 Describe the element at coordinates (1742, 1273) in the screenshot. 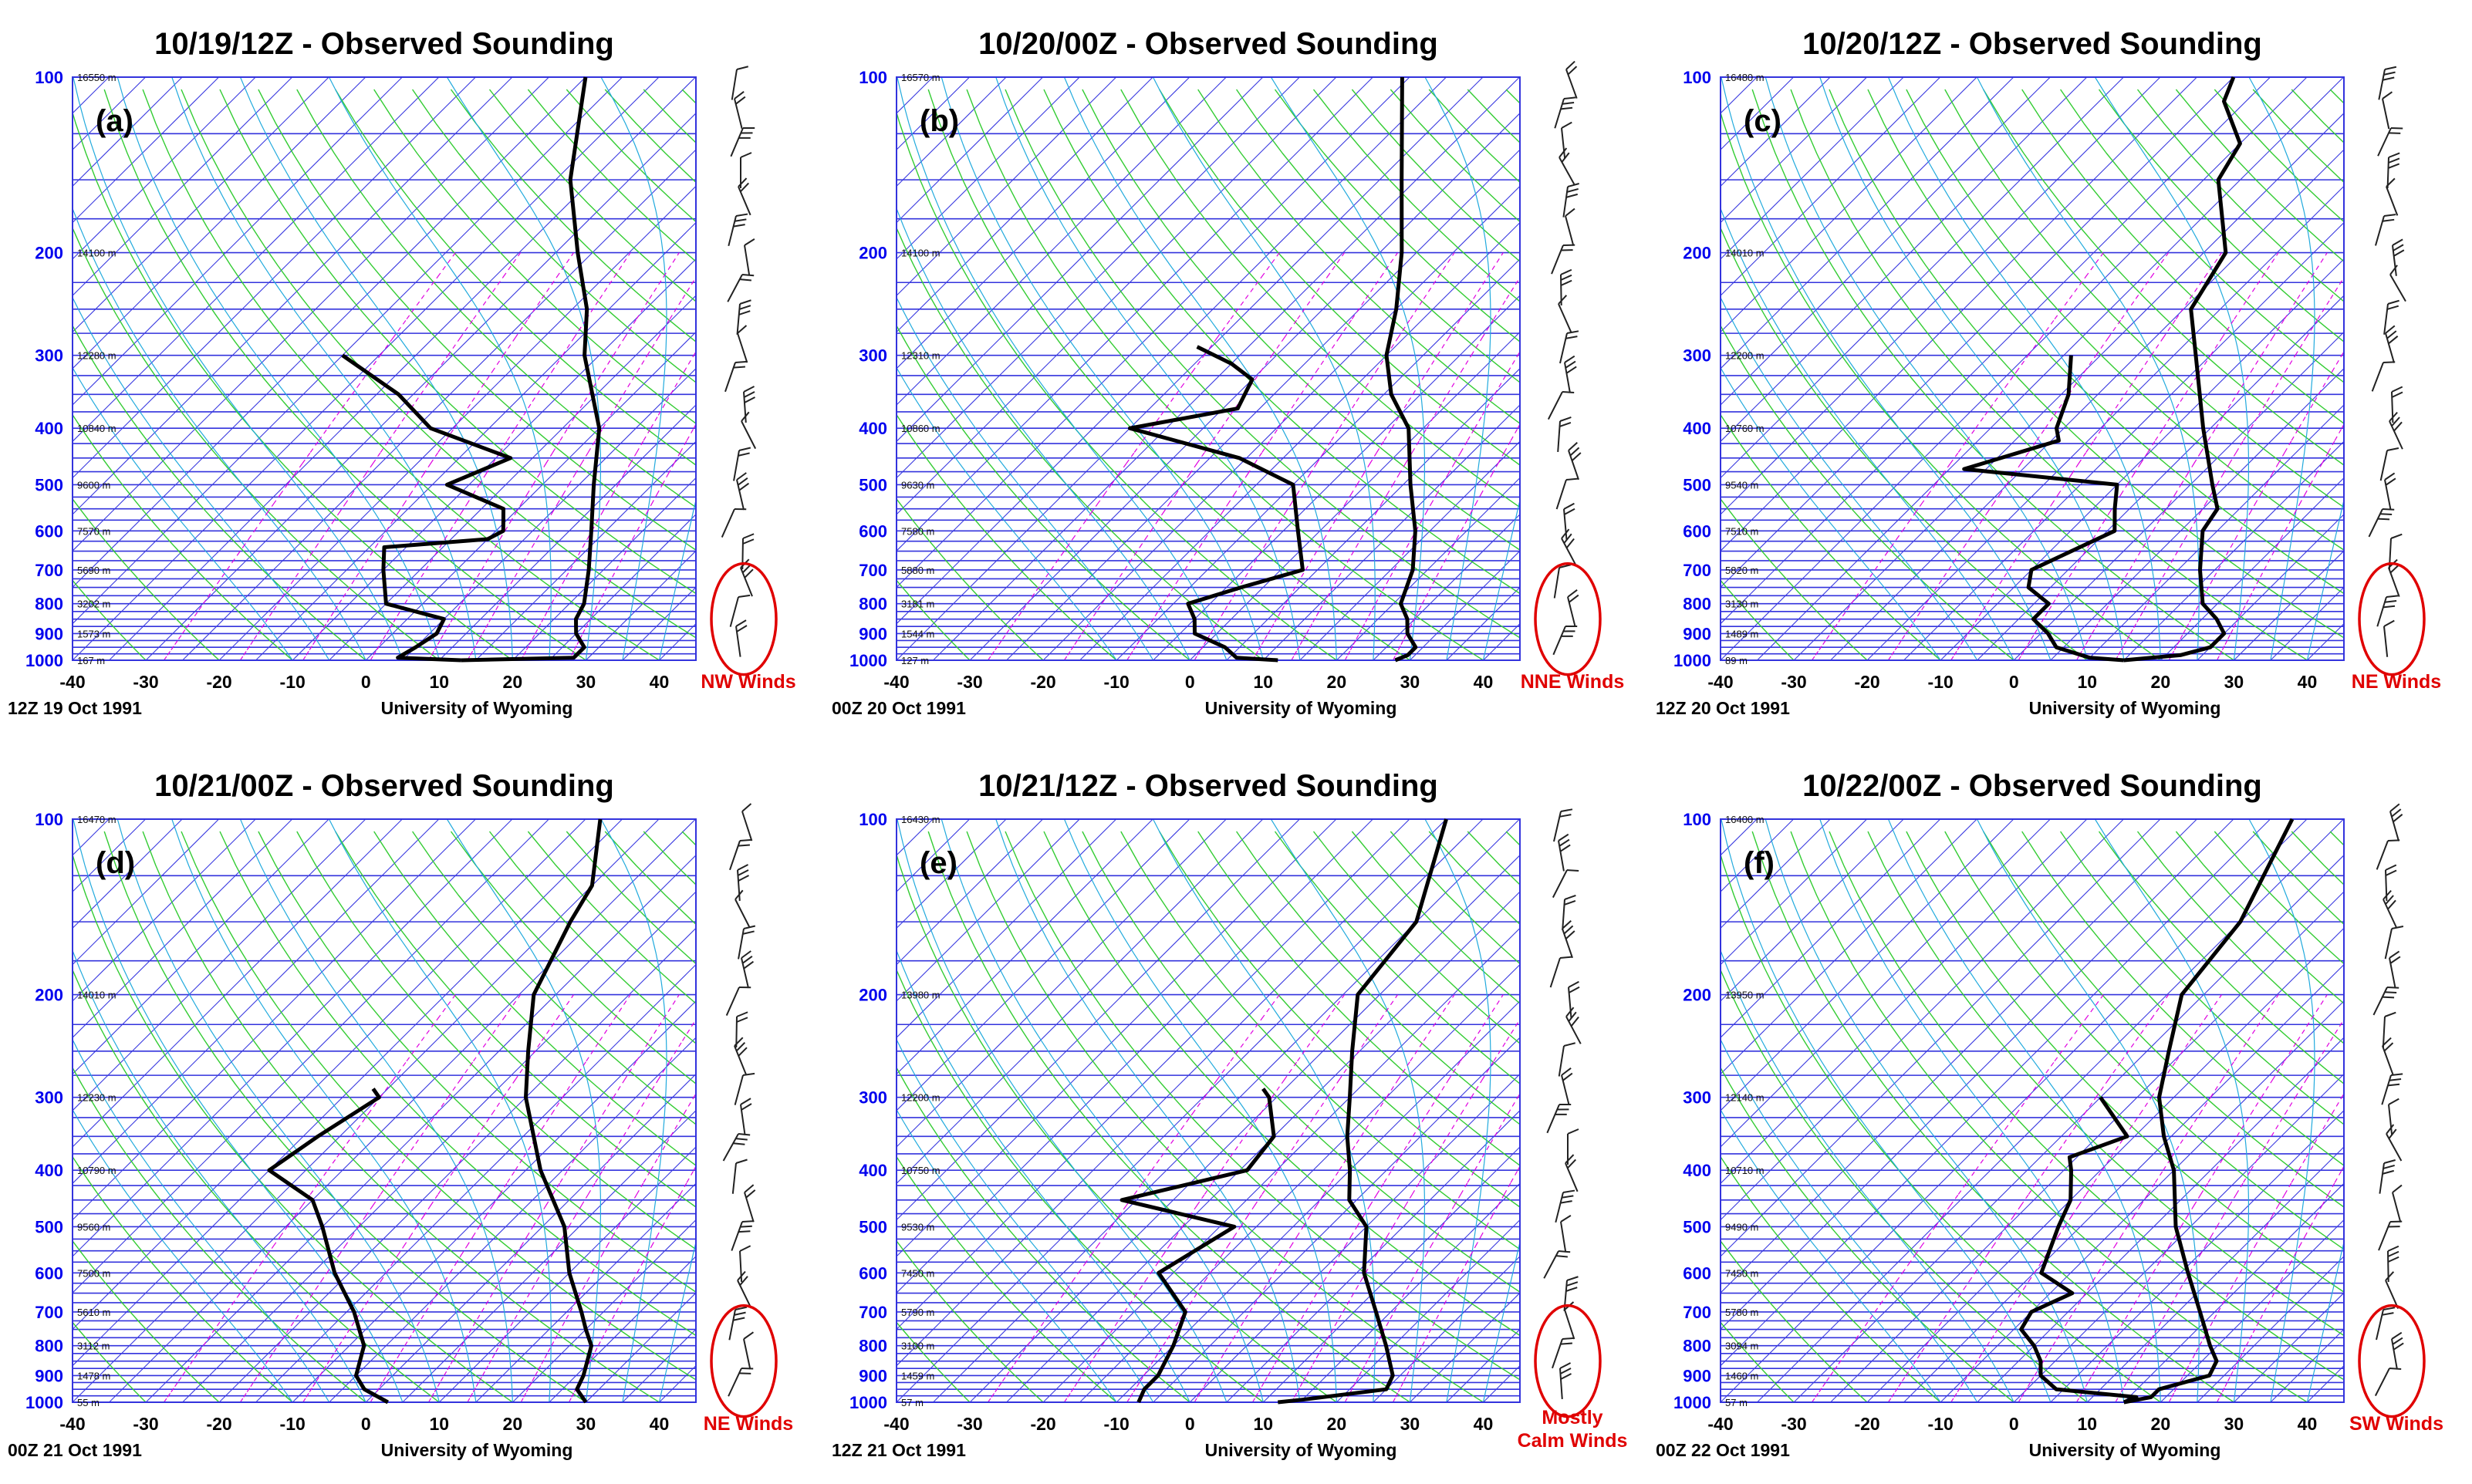

I see `height-label: 7450 m` at that location.